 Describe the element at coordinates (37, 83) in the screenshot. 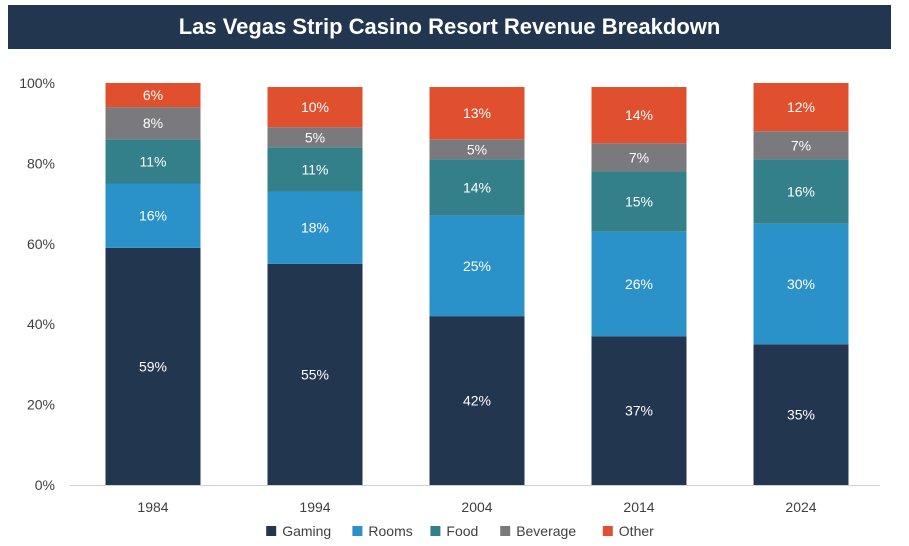

I see `y-tick-label: 100%` at that location.